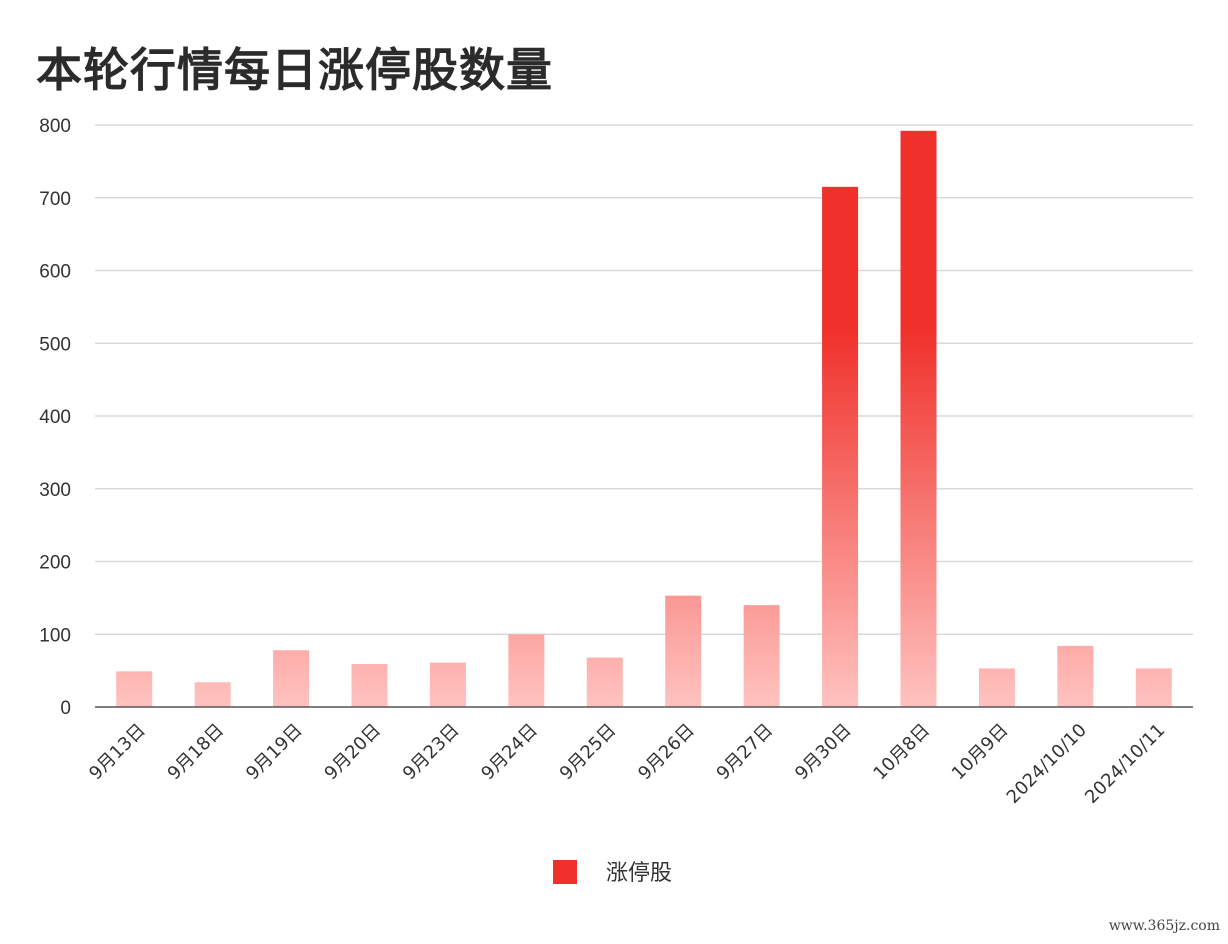 Image resolution: width=1228 pixels, height=944 pixels. Describe the element at coordinates (55, 563) in the screenshot. I see `y-tick-label: 200` at that location.